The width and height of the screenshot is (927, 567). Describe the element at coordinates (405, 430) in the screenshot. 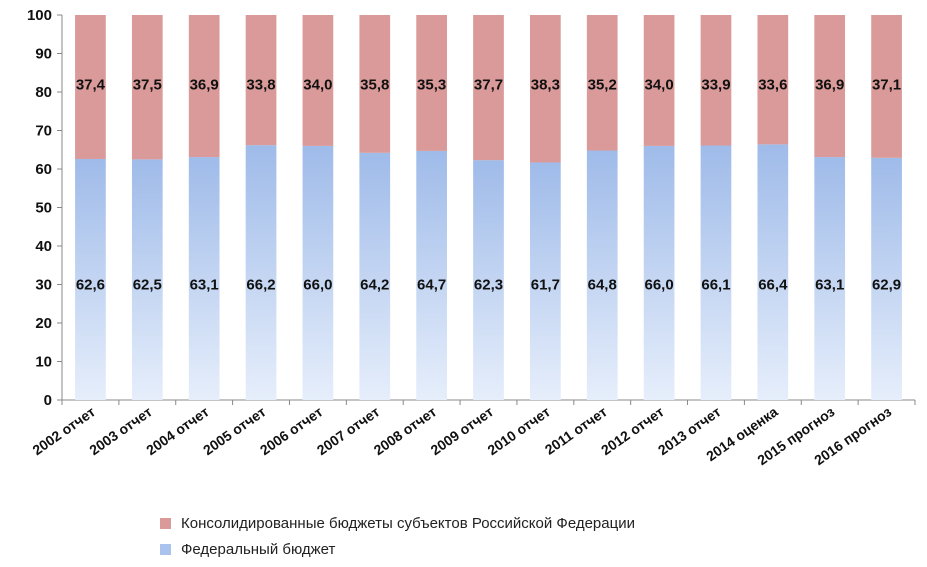

I see `x-category-label: 2008 отчет` at that location.